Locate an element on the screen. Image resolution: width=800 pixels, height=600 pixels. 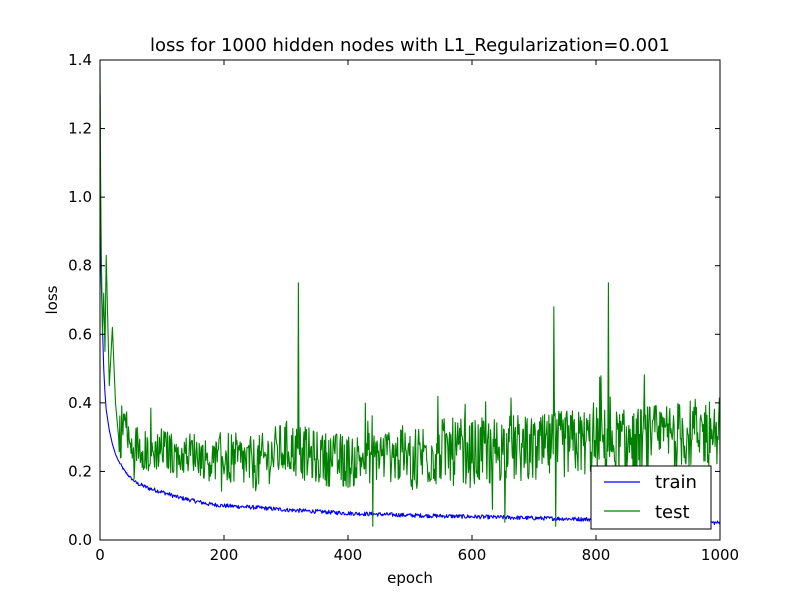
y-tick-label: 0.8 is located at coordinates (80, 266).